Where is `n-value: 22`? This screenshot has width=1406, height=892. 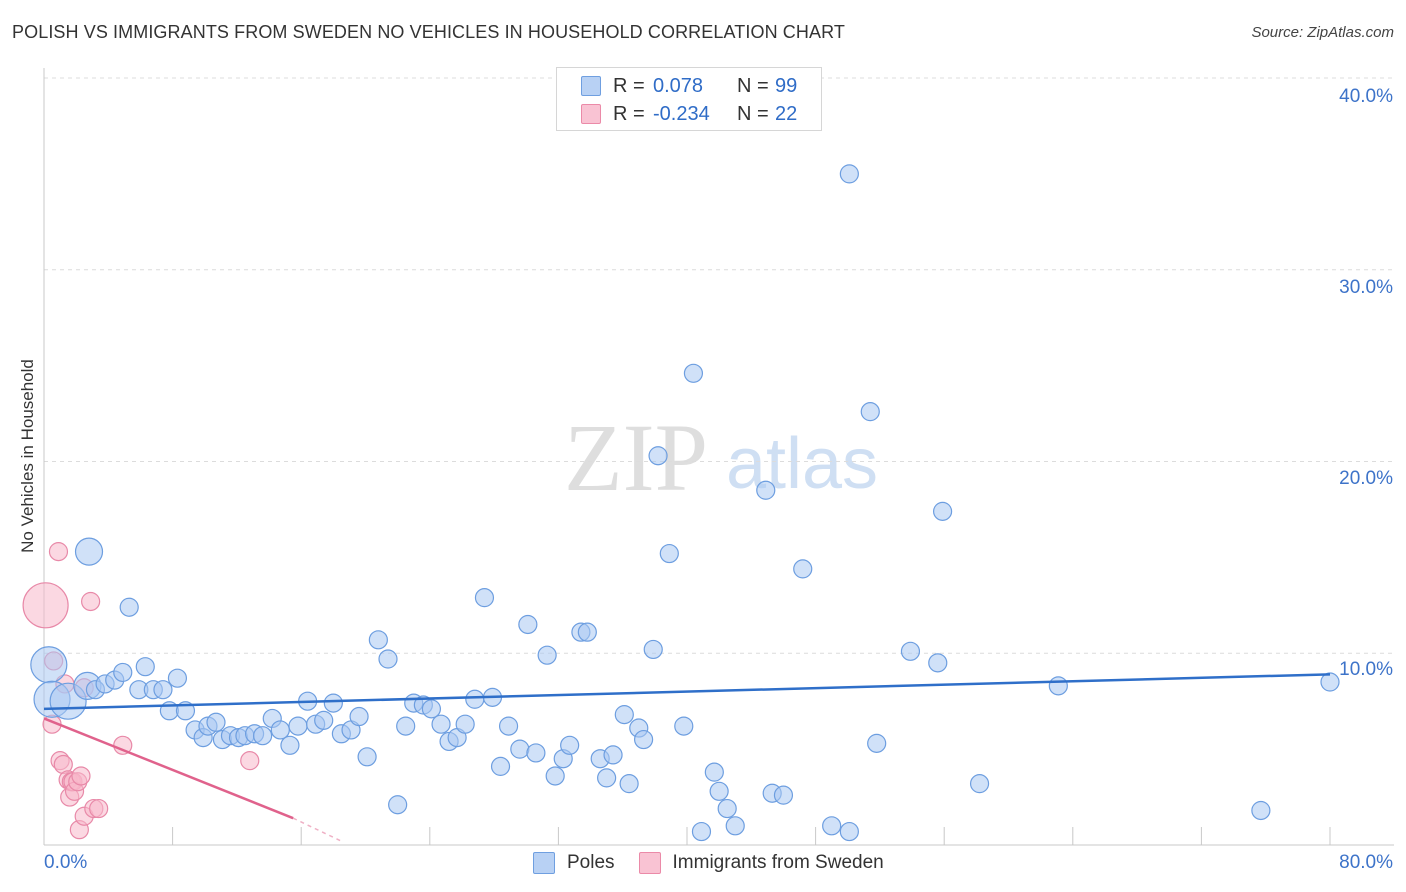 n-value: 22 is located at coordinates (786, 113).